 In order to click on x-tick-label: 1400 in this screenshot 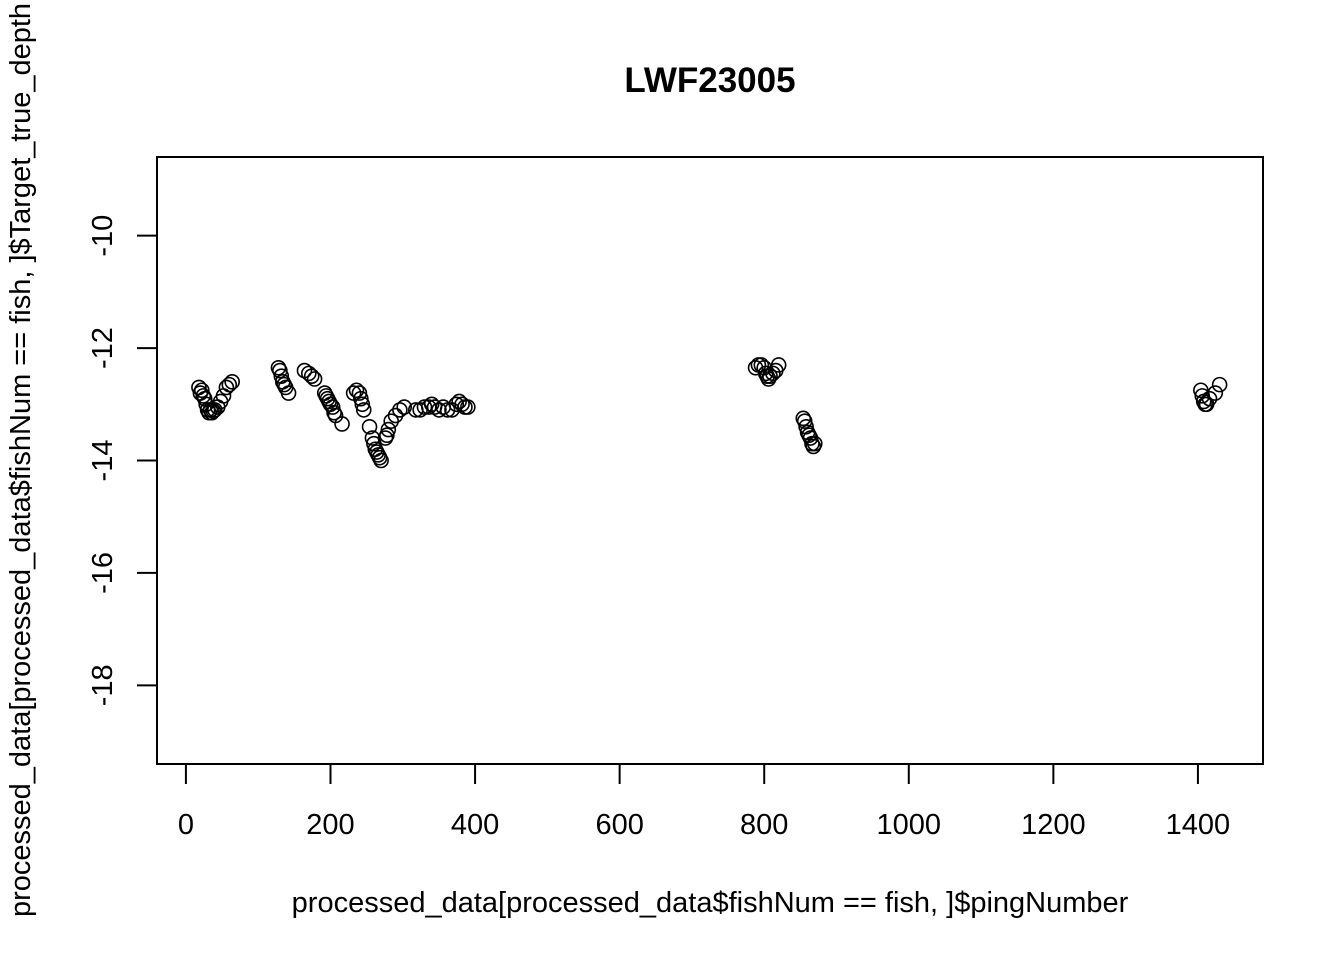, I will do `click(1198, 825)`.